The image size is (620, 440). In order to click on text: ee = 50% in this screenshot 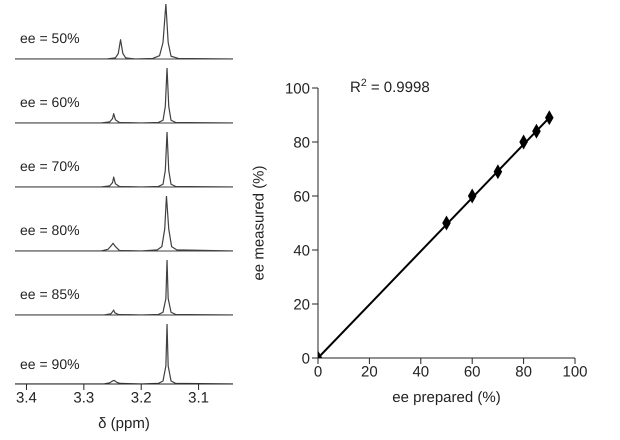, I will do `click(50, 38)`.